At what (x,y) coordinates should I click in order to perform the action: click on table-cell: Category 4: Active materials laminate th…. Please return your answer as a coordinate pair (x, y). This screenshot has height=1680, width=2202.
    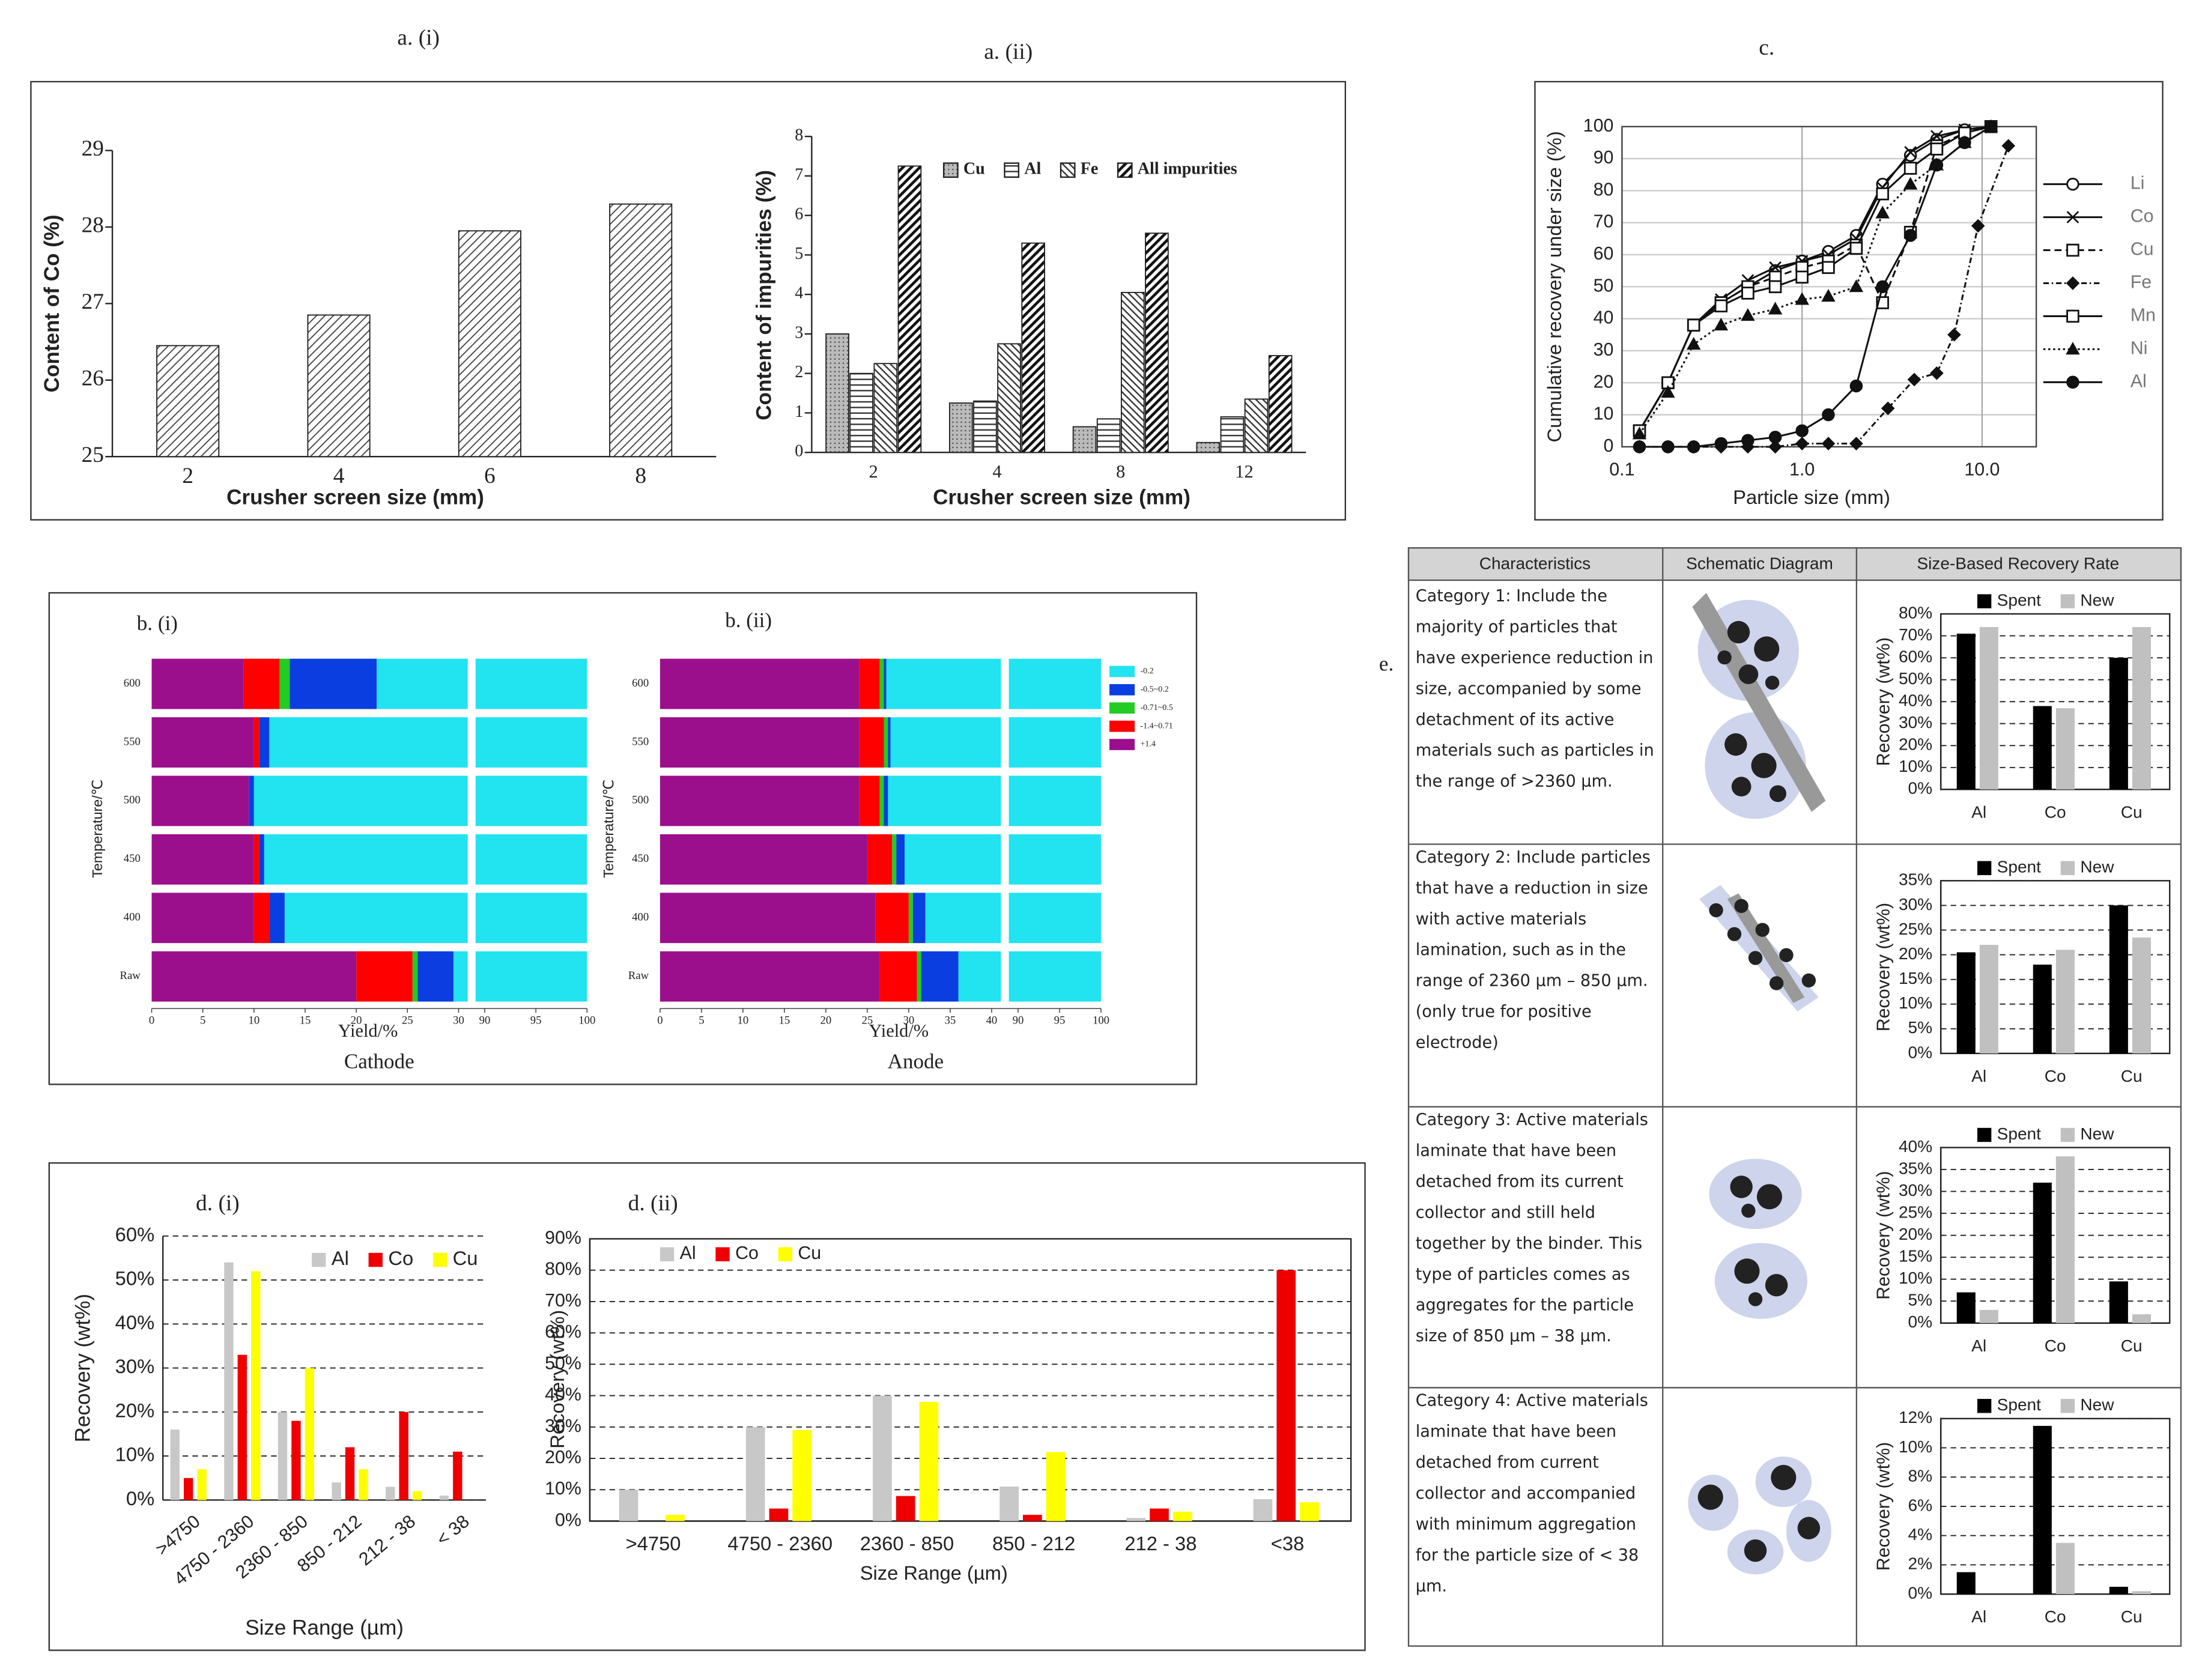
    Looking at the image, I should click on (1532, 1492).